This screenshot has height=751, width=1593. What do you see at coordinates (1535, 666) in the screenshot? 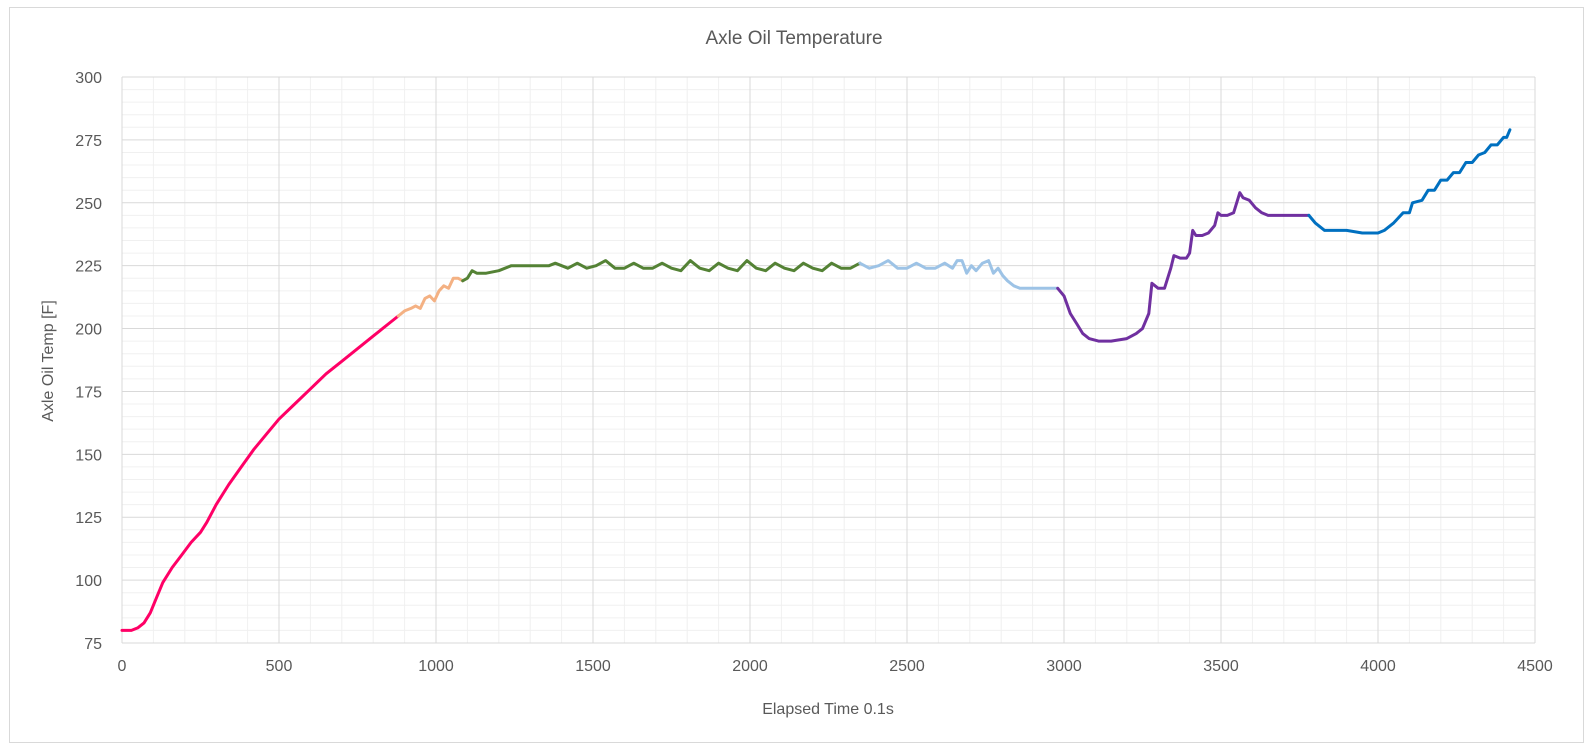
I see `x-tick-label: 4500` at bounding box center [1535, 666].